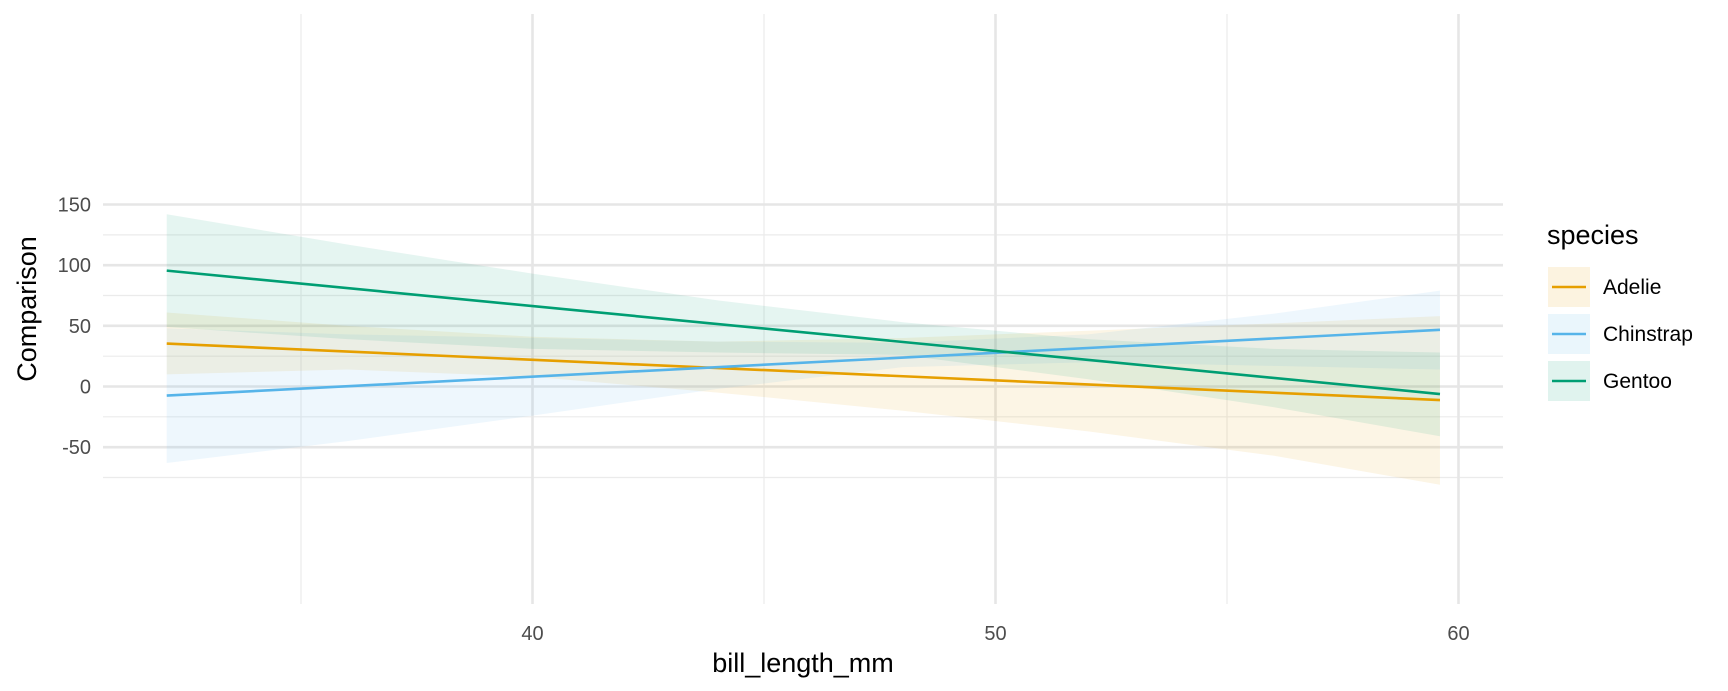  I want to click on y-tick-label: 100, so click(74, 266).